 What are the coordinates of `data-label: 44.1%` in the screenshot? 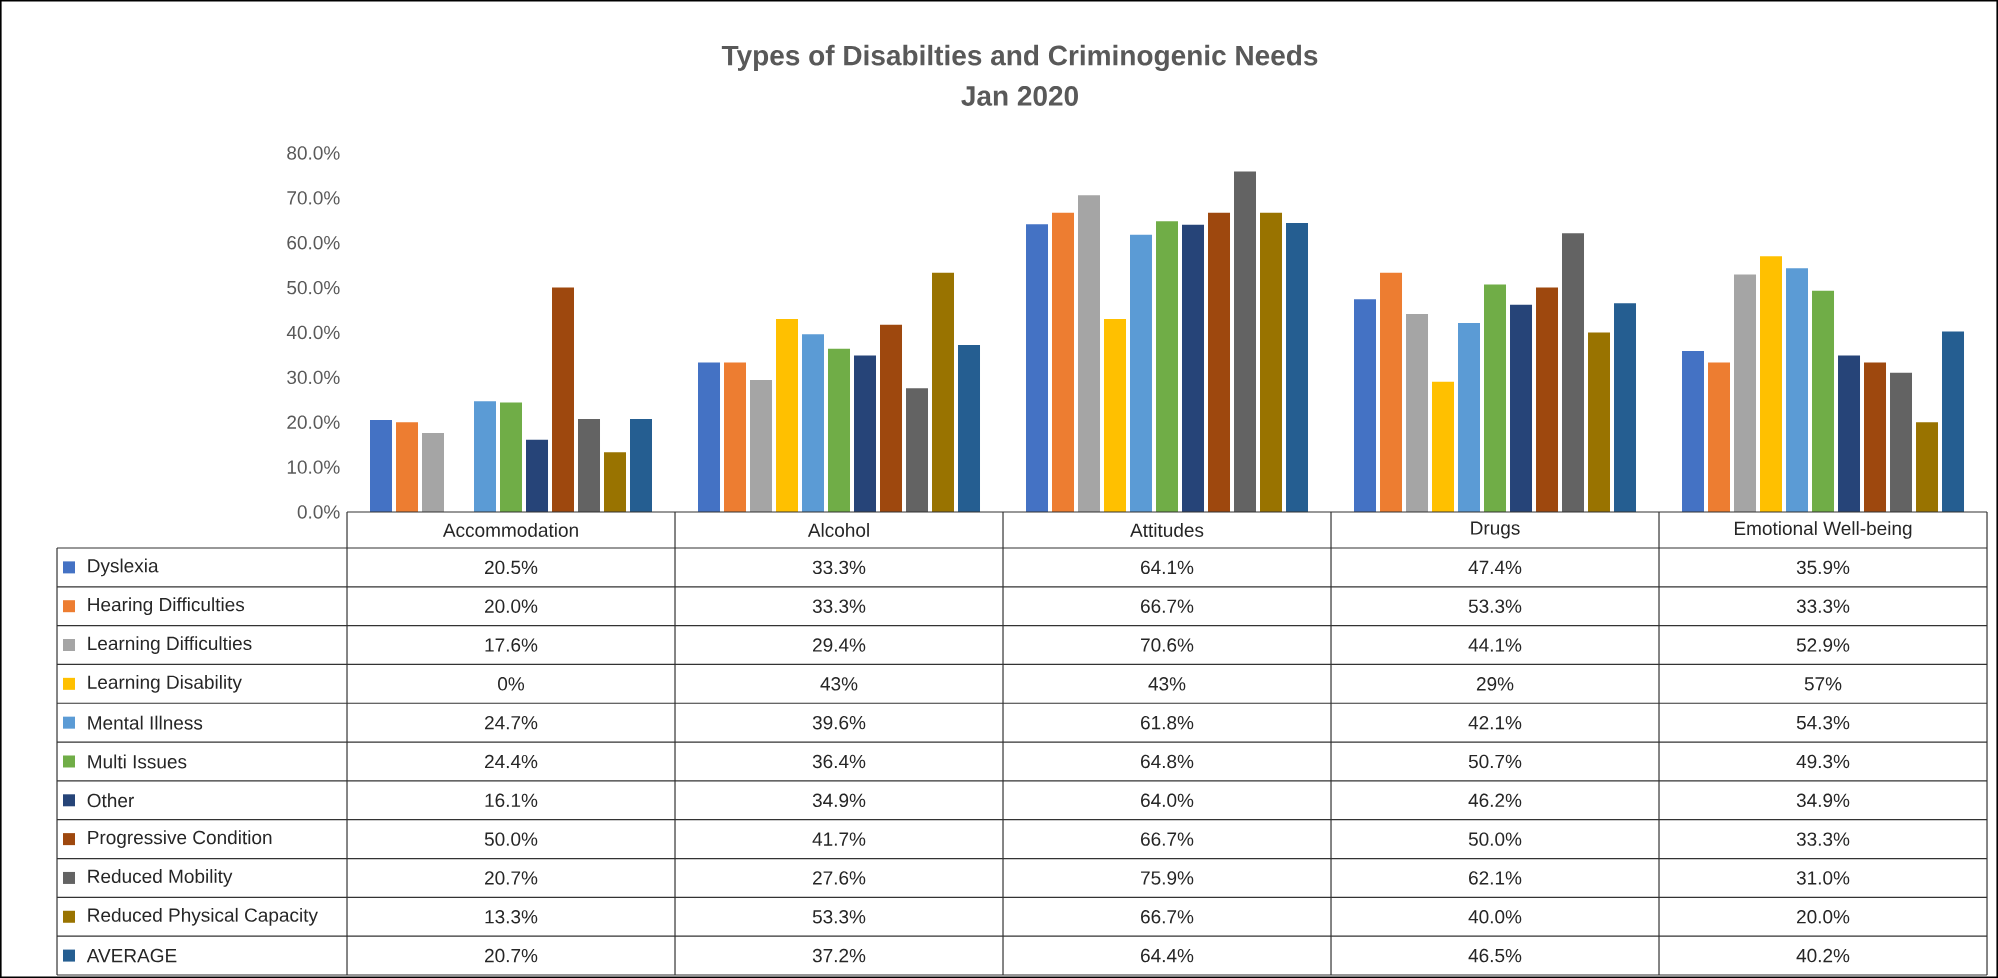 It's located at (1495, 645).